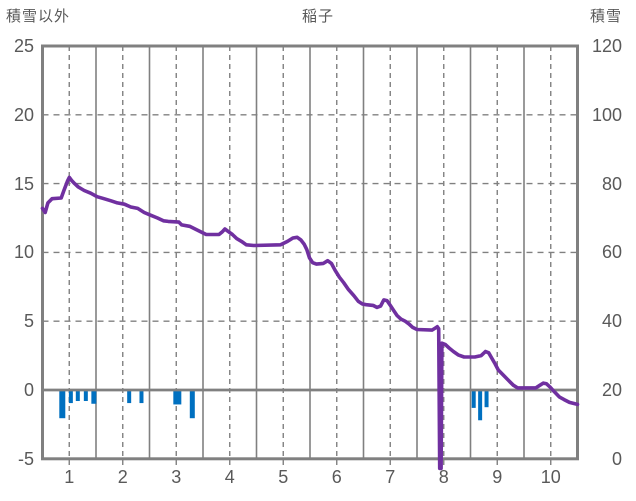  I want to click on y-right-tick-label: 40, so click(611, 321).